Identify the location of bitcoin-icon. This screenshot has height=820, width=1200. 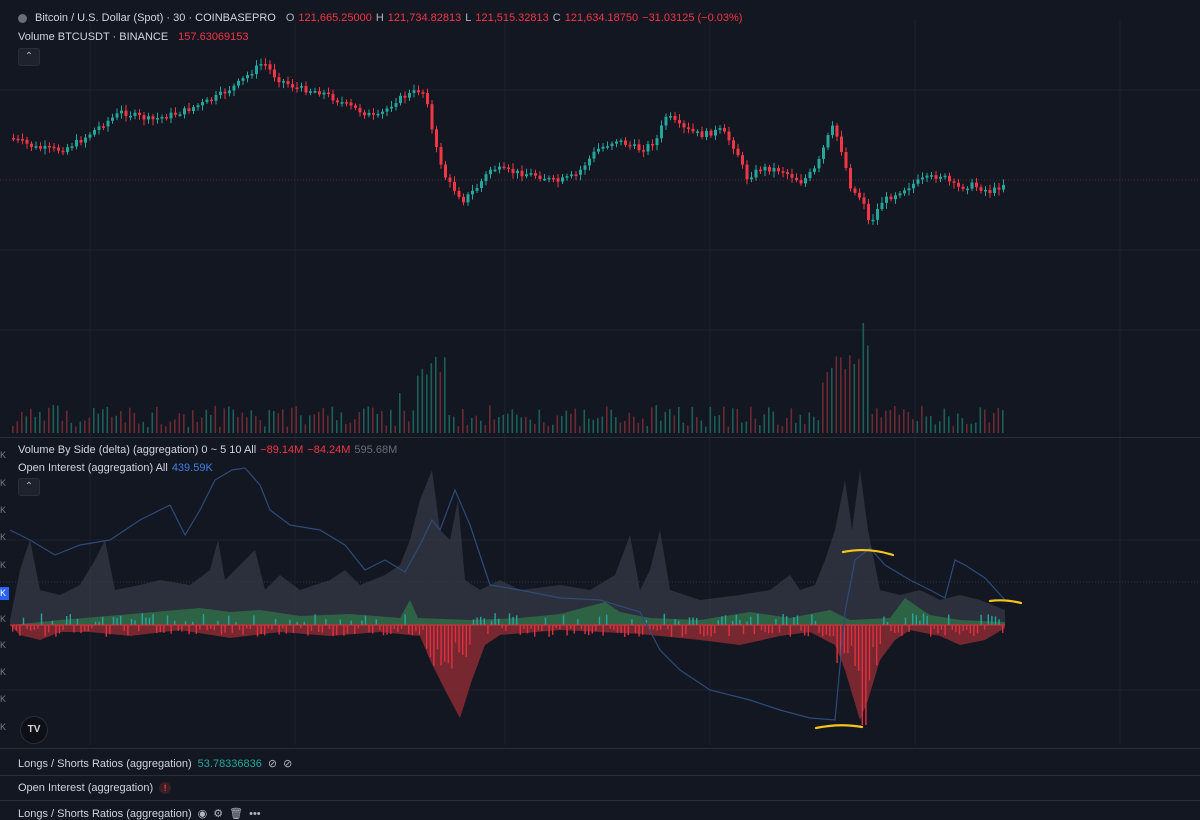
(22, 18).